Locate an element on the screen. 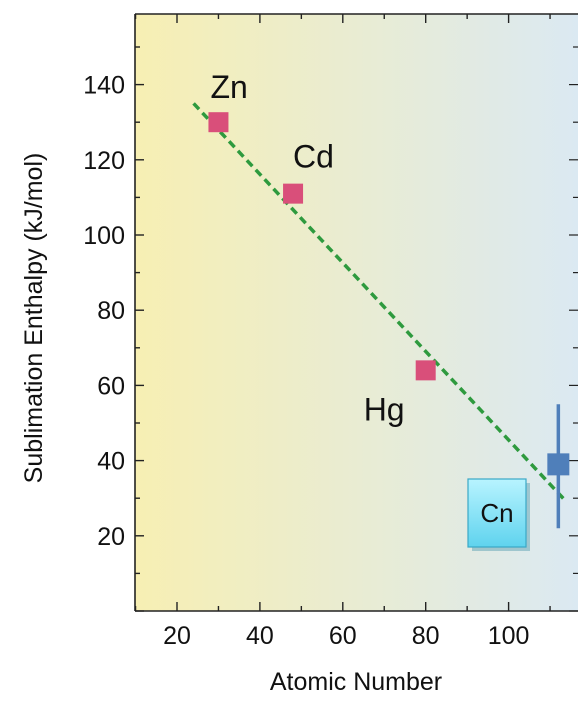  data-point-cd is located at coordinates (293, 193).